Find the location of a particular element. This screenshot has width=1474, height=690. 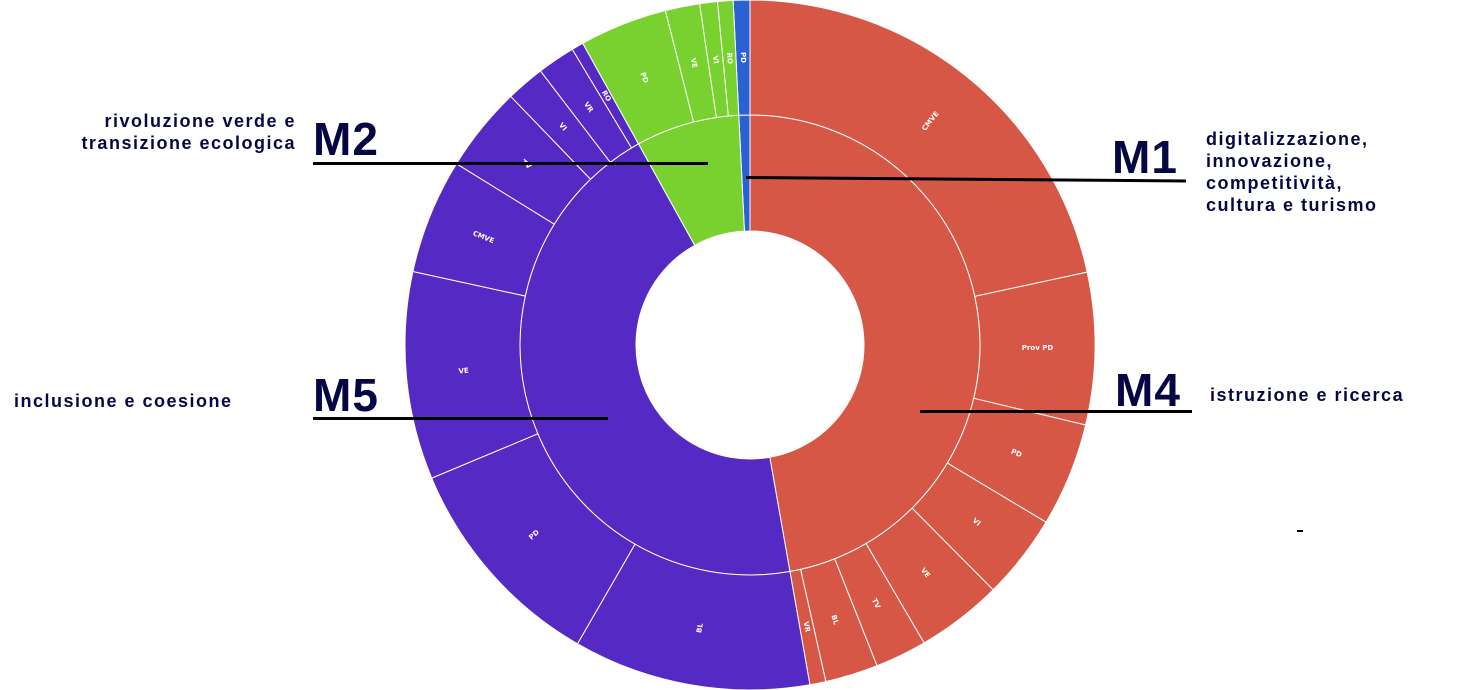

m1-description-line-2: innovazione, is located at coordinates (1270, 161).